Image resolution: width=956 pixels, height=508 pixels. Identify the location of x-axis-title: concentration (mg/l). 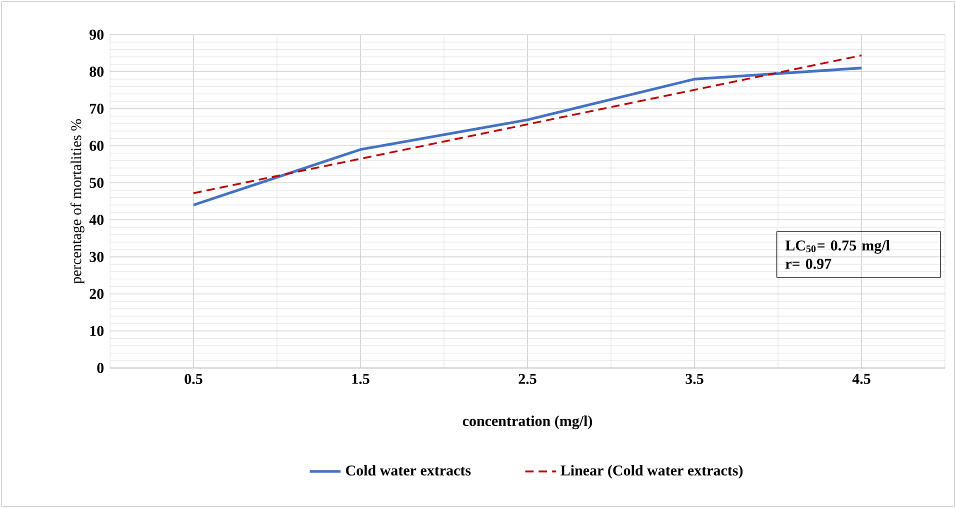
(527, 423).